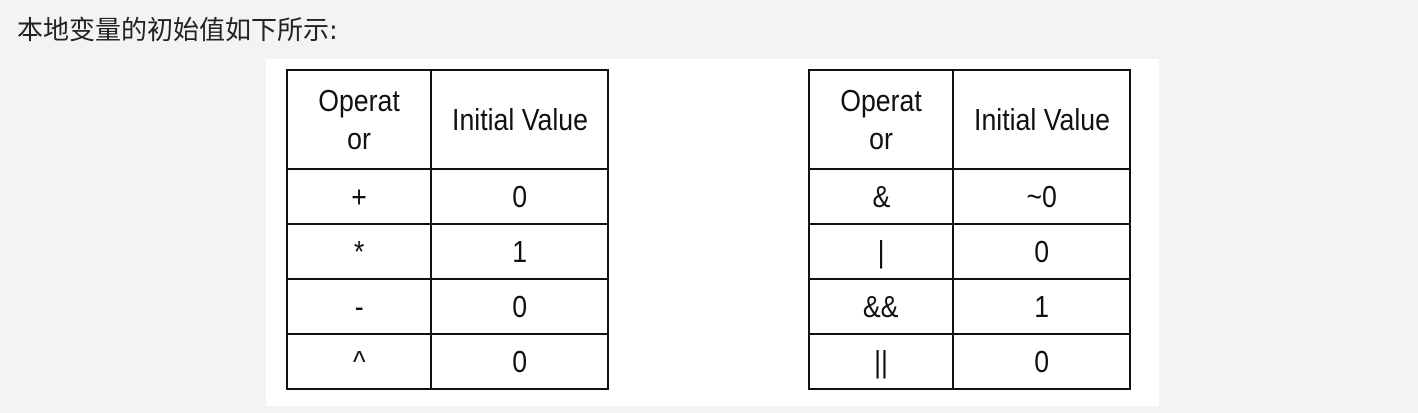 Image resolution: width=1418 pixels, height=413 pixels. I want to click on table-row: & ~0, so click(969, 196).